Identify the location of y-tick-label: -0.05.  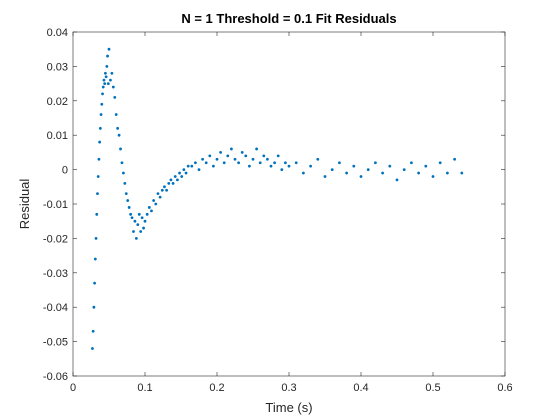
(55, 343).